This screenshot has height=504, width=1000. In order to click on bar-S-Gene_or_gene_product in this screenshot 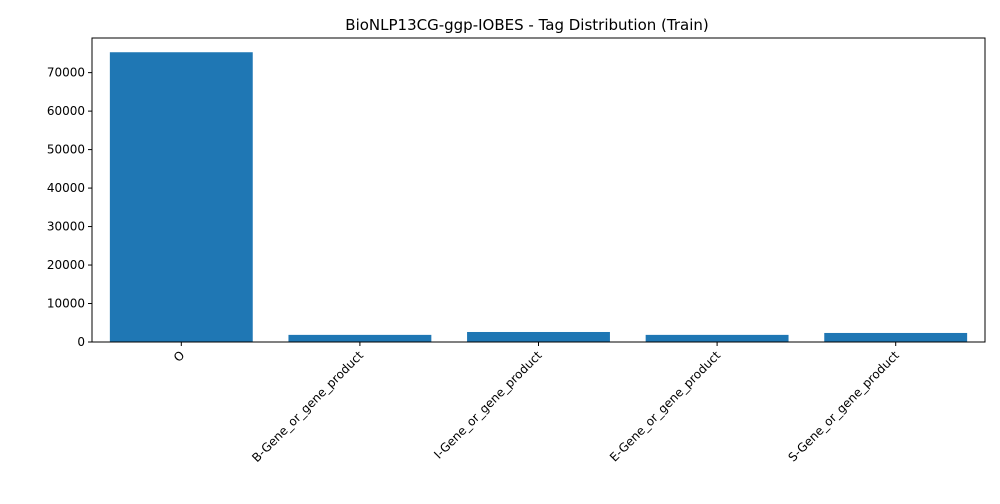, I will do `click(896, 337)`.